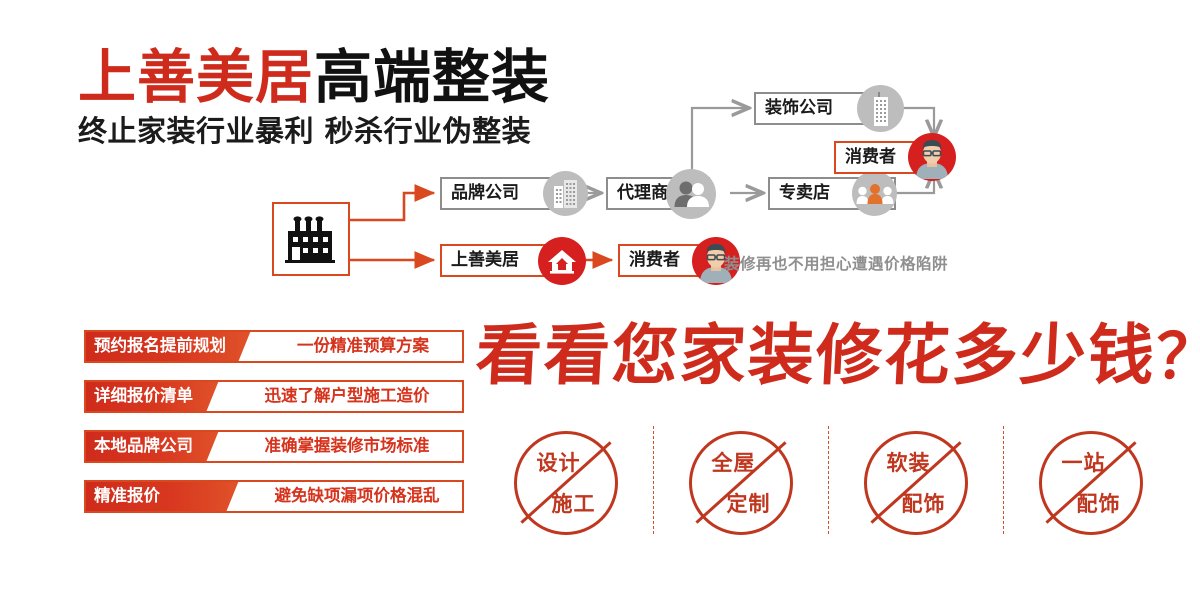 This screenshot has height=590, width=1200. I want to click on crossed-circle-whole-house-custom: 全屋 定制, so click(740, 483).